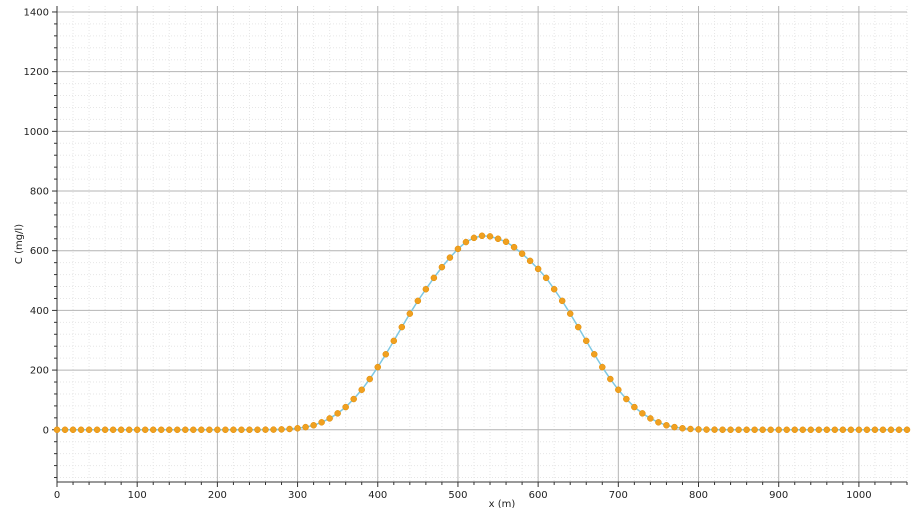 Image resolution: width=911 pixels, height=508 pixels. Describe the element at coordinates (457, 495) in the screenshot. I see `x-tick-label: 500` at that location.